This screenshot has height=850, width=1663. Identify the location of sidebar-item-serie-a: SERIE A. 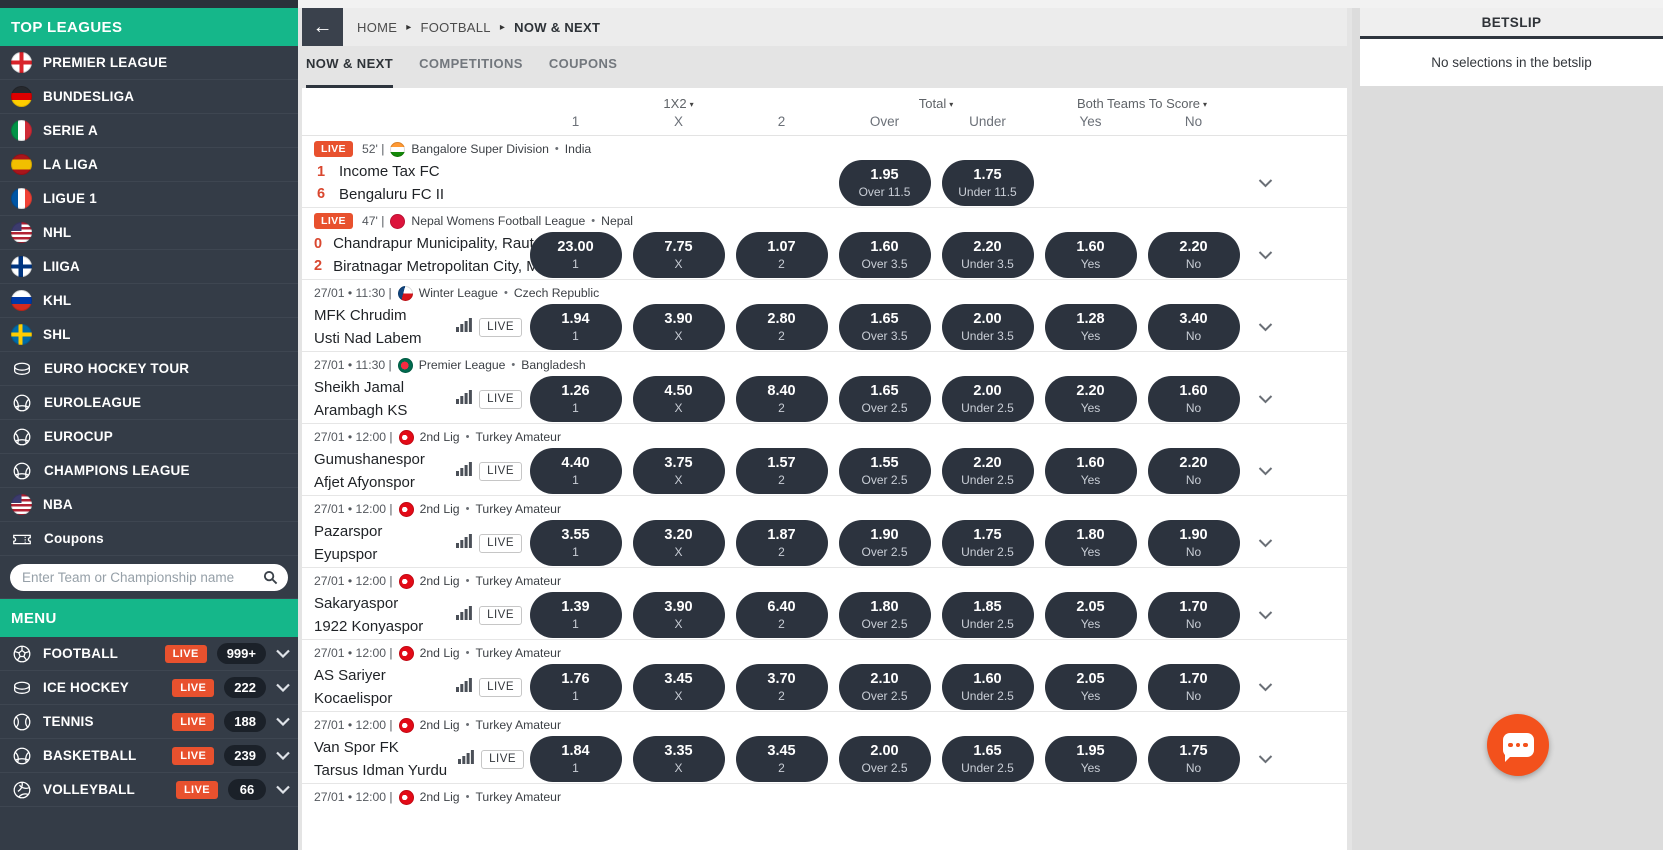
(149, 131).